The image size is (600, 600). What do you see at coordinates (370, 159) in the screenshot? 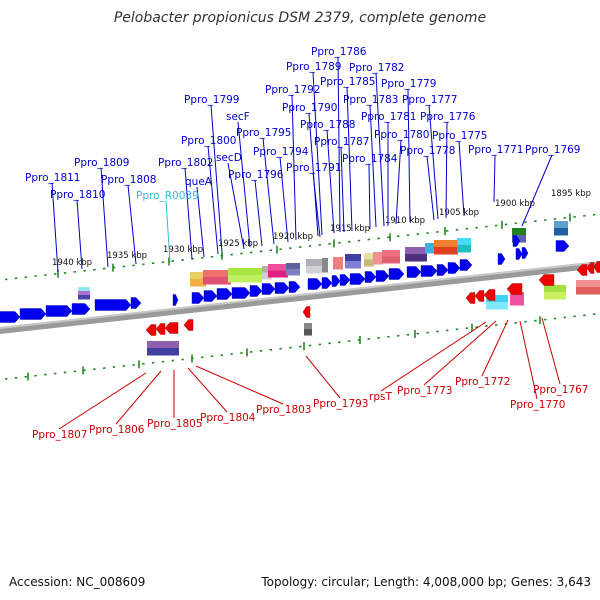
I see `forward-gene-label: Ppro_1784` at bounding box center [370, 159].